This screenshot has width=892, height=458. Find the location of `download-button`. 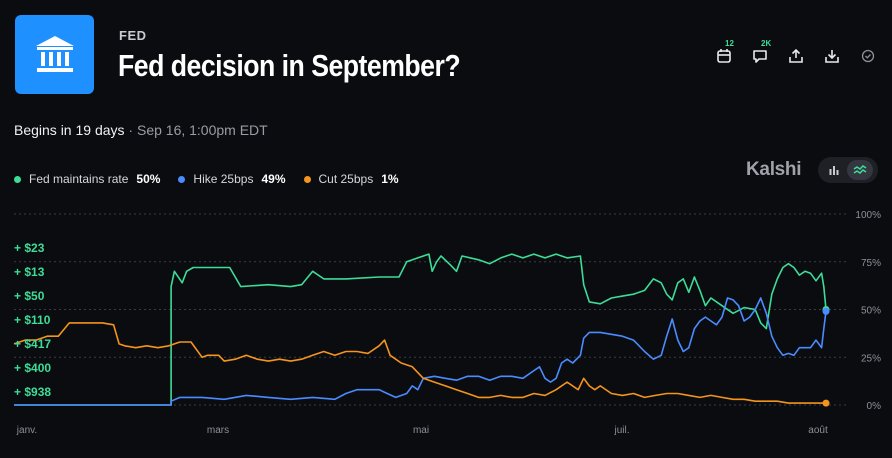

download-button is located at coordinates (832, 56).